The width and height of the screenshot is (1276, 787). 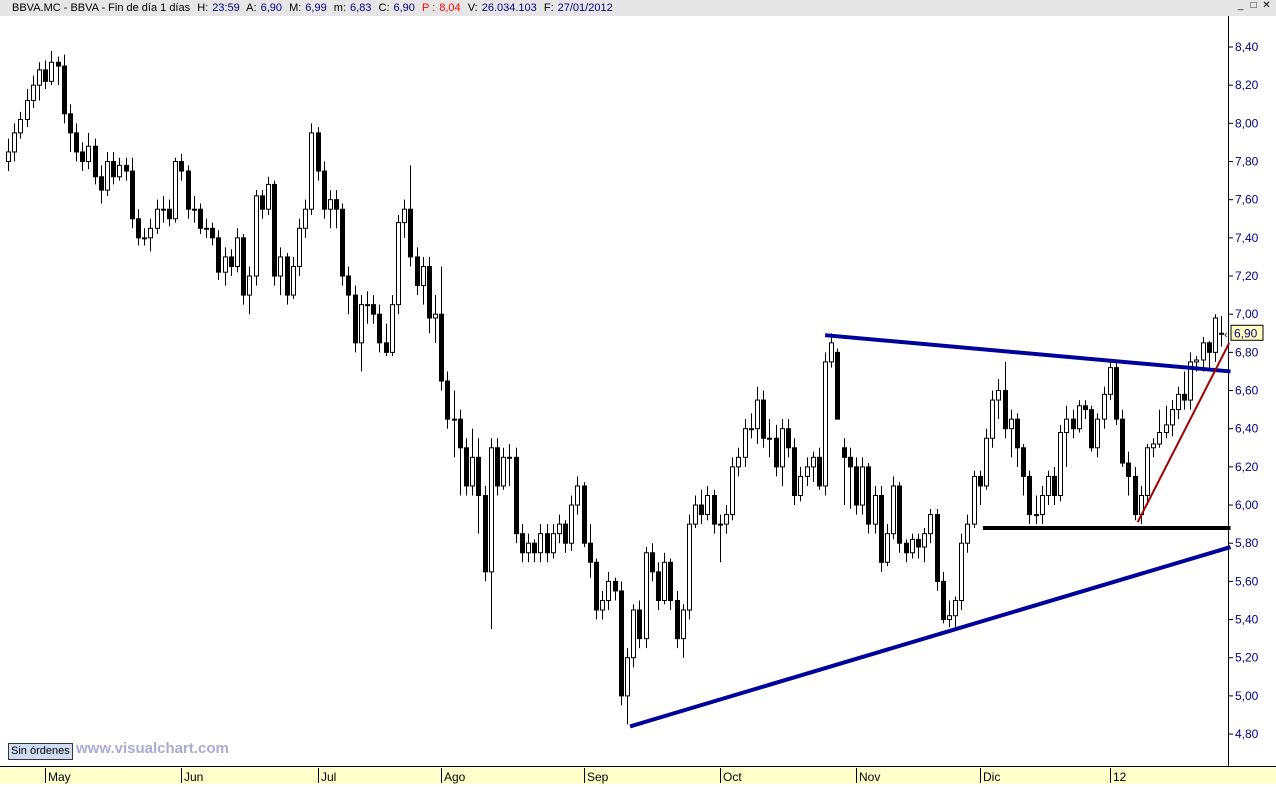 What do you see at coordinates (930, 637) in the screenshot?
I see `trendline-support` at bounding box center [930, 637].